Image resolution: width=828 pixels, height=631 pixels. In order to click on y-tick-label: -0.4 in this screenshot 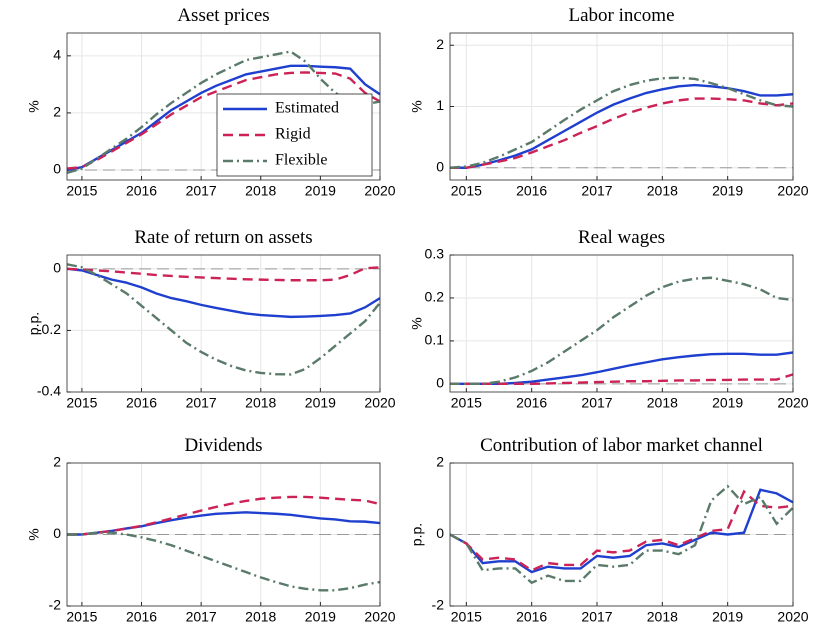, I will do `click(49, 391)`.